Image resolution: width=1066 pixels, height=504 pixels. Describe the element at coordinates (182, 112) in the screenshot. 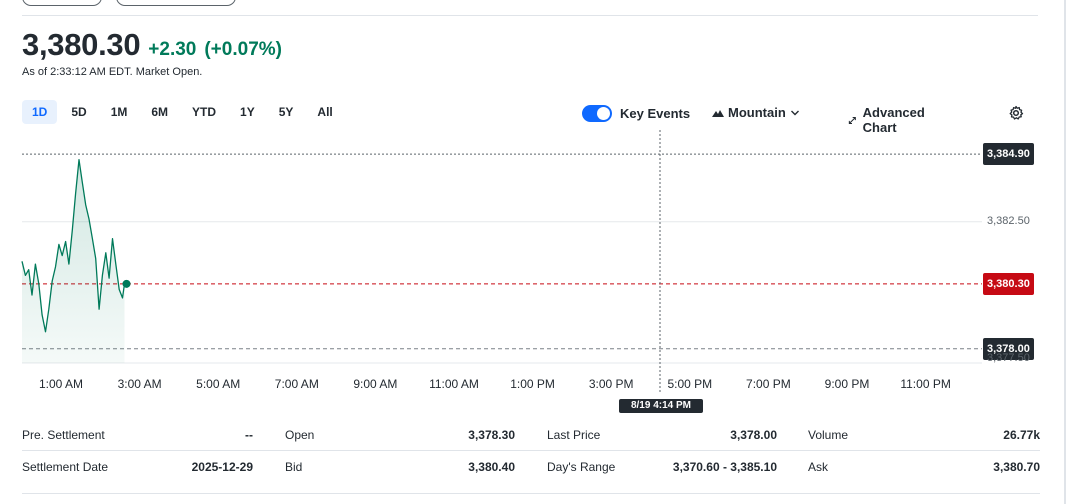

I see `range-selector: 1D 5D 1M 6M YTD 1Y 5Y All` at that location.